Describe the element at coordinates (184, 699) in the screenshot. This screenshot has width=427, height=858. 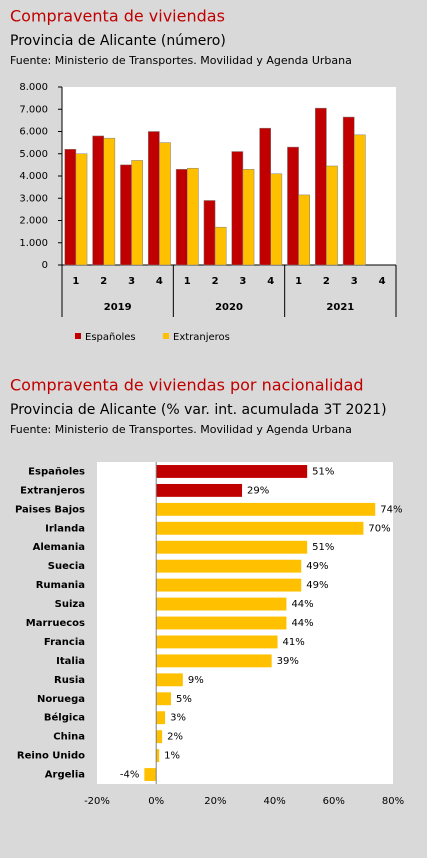
I see `value-label: 5%` at that location.